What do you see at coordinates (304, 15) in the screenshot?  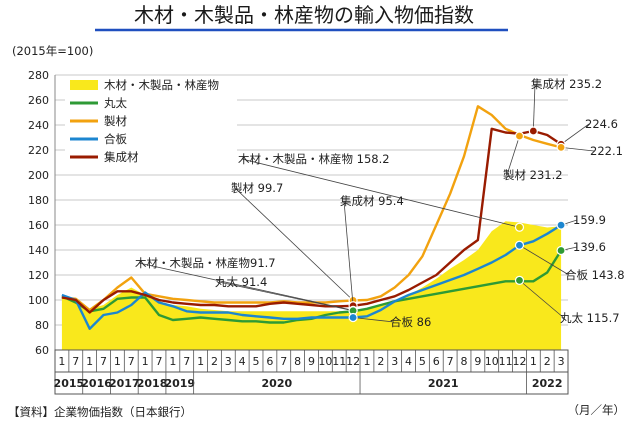 I see `chart-title: 木材・木製品・林産物の輸入物価指数` at bounding box center [304, 15].